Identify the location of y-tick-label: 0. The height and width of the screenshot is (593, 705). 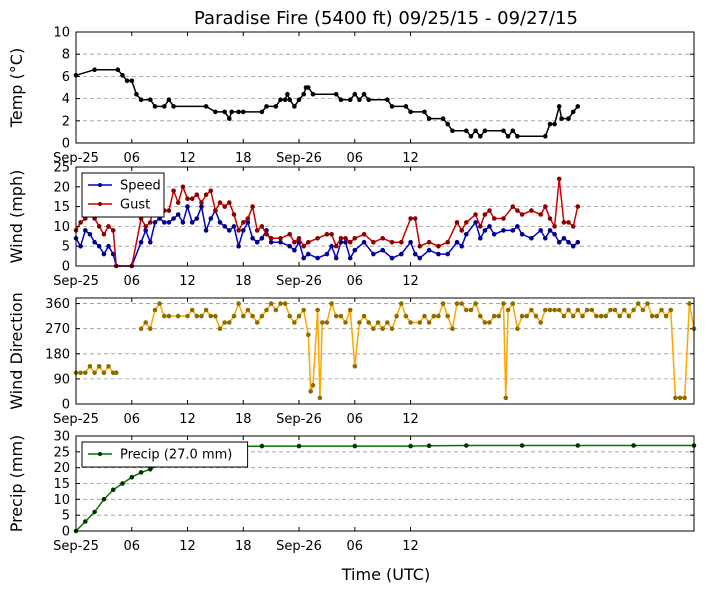
(66, 532).